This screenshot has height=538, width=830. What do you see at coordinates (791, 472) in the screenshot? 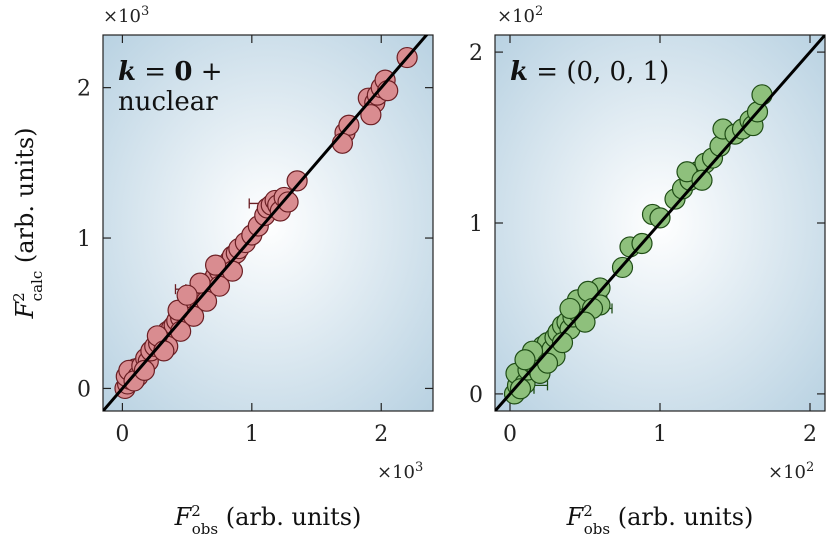
I see `x-multiplier: ×10²` at bounding box center [791, 472].